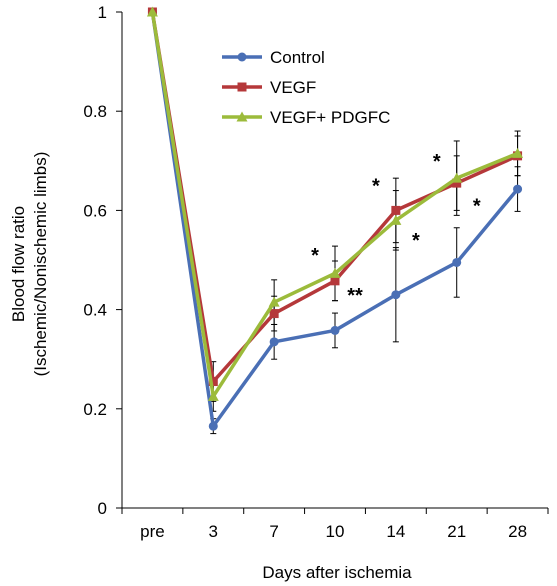  Describe the element at coordinates (95, 111) in the screenshot. I see `y-tick-label: 0.8` at that location.